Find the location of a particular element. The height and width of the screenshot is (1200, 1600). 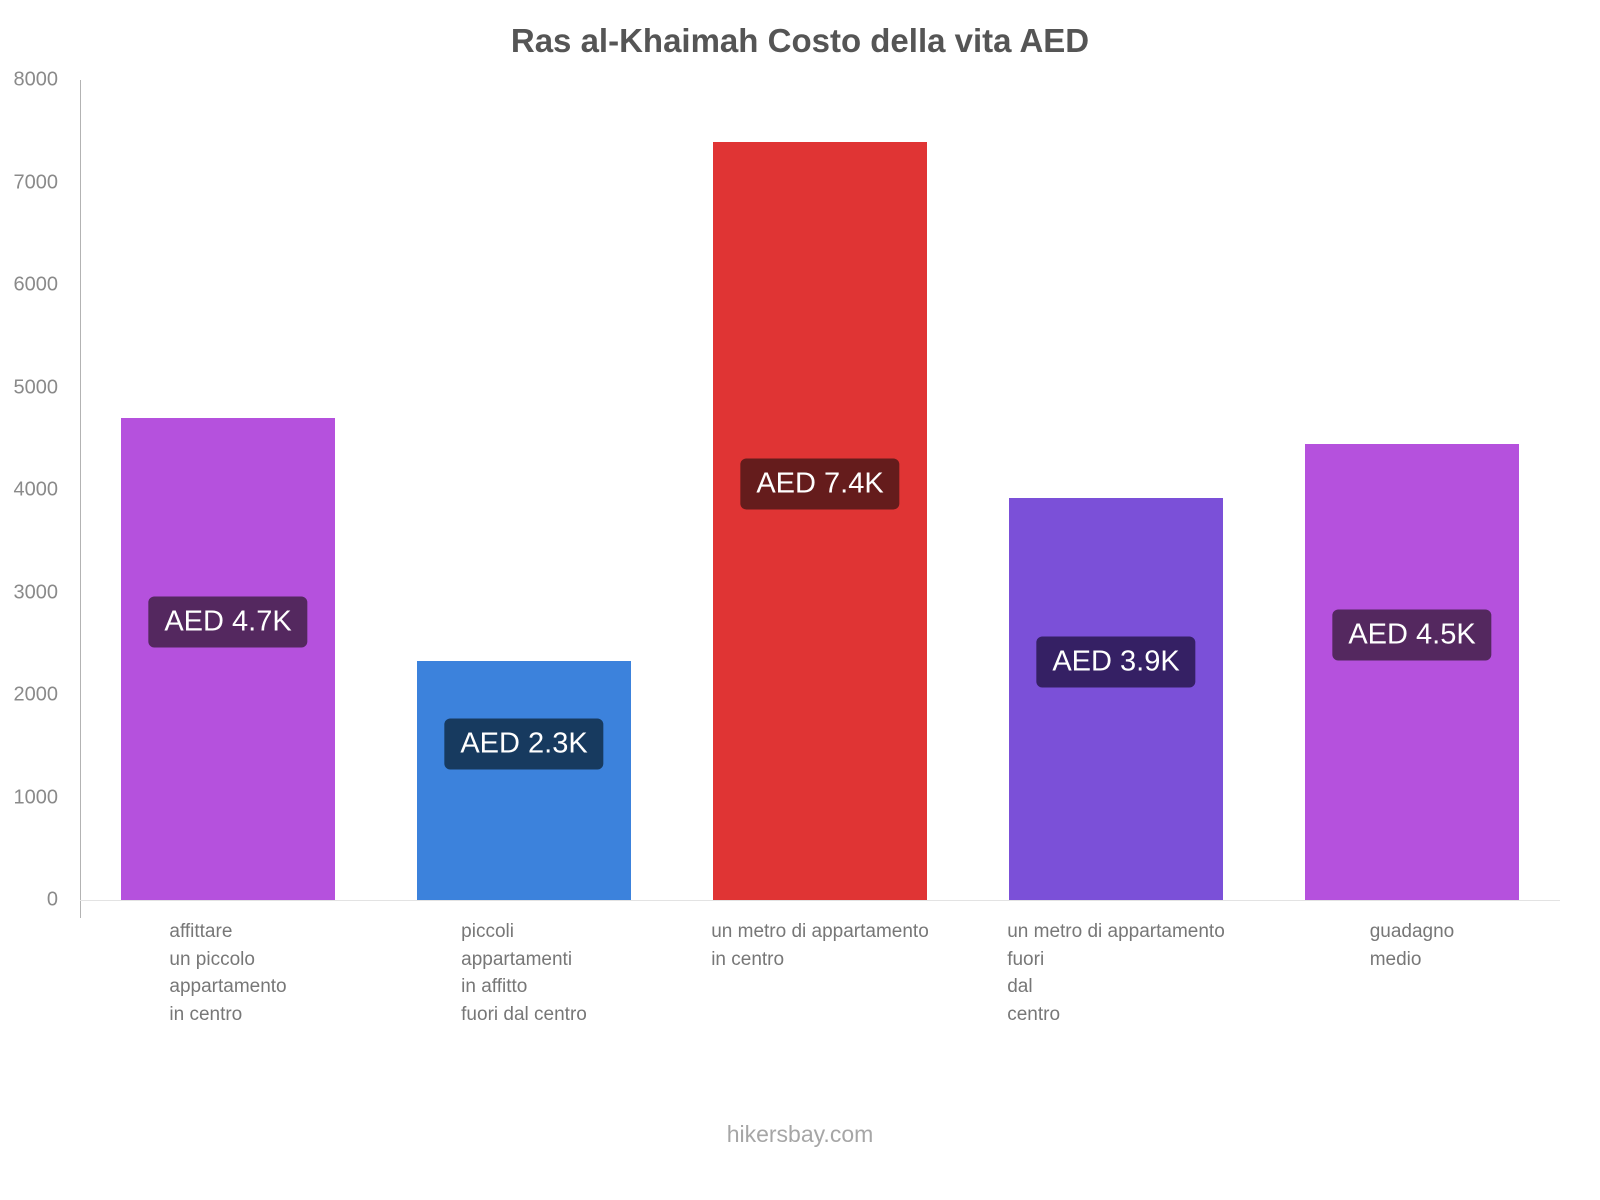

bar-4: AED 4.5K is located at coordinates (1412, 671).